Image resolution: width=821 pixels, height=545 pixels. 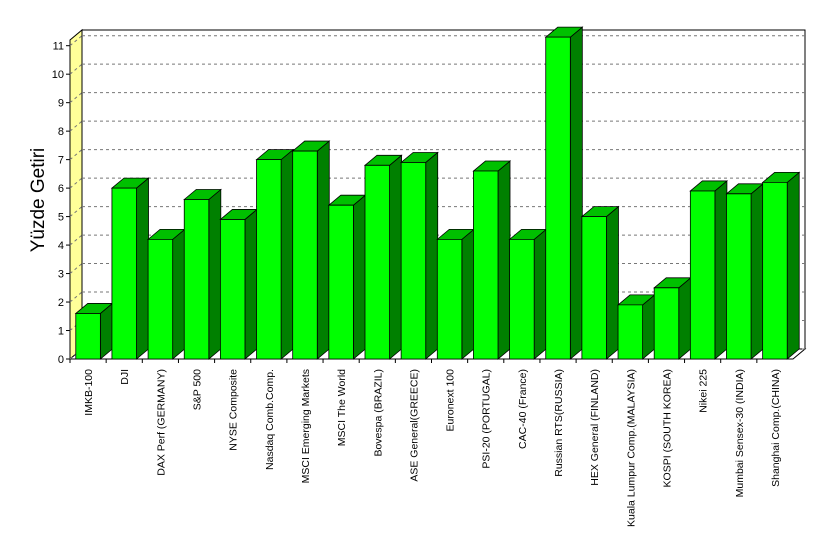 What do you see at coordinates (704, 391) in the screenshot?
I see `x-tick-label: Nikei 225` at bounding box center [704, 391].